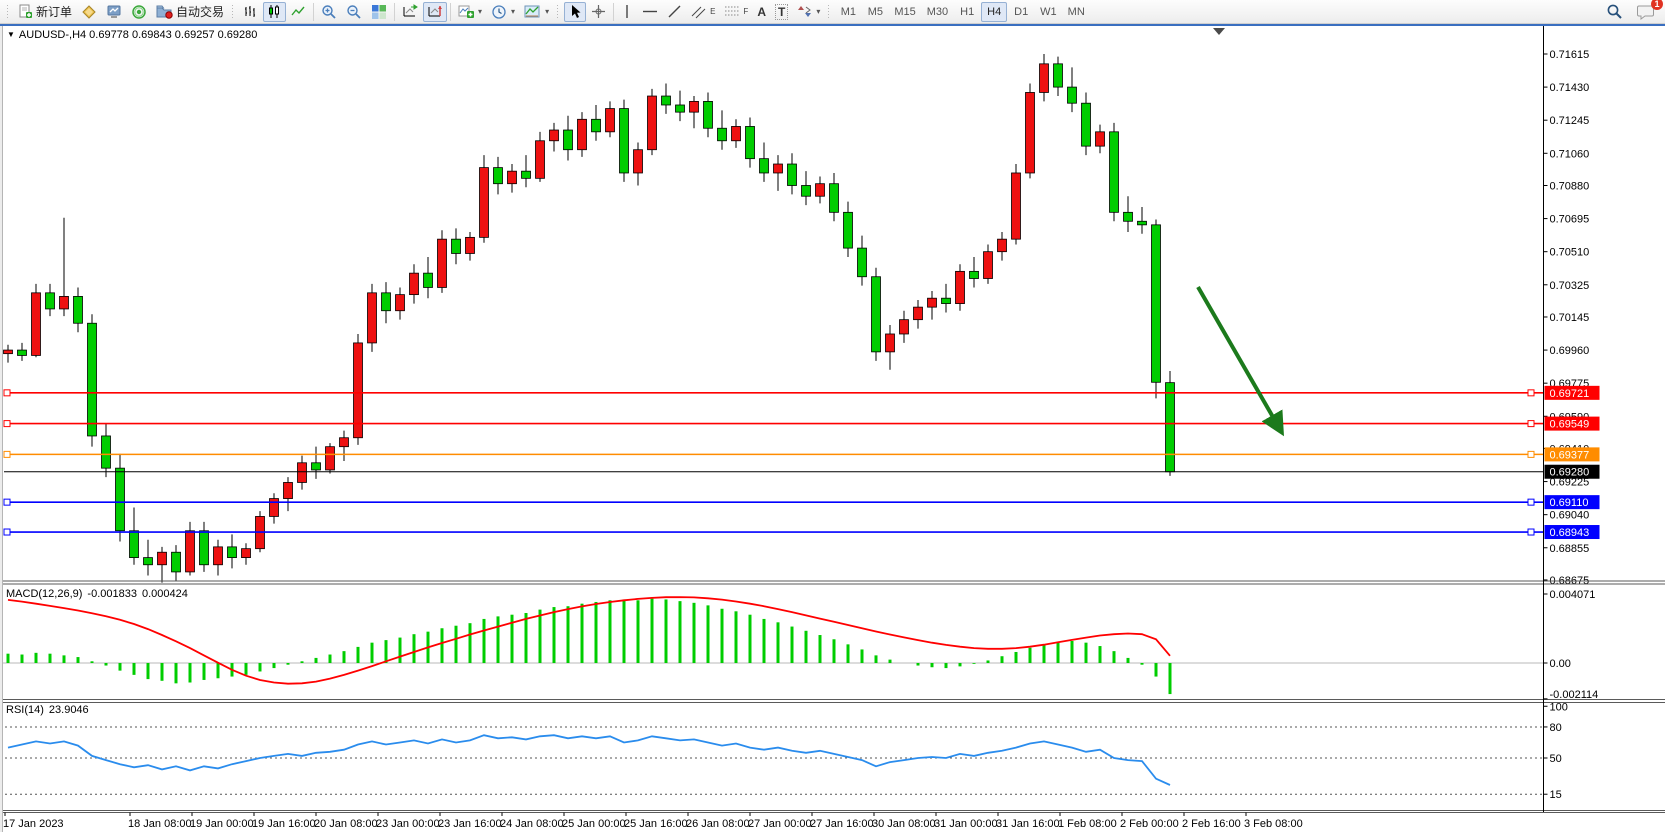  I want to click on text-tool-button: A, so click(761, 12).